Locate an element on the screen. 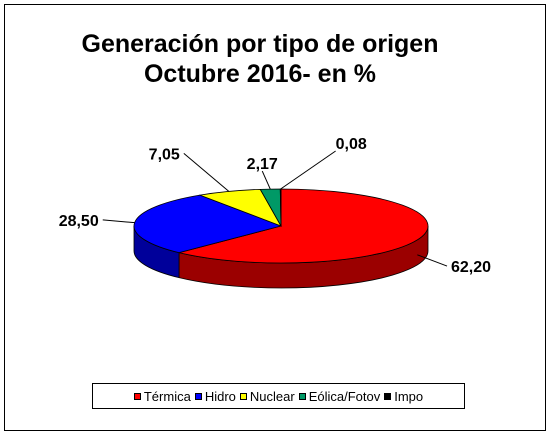 The height and width of the screenshot is (437, 552). leader-line-nuclear is located at coordinates (206, 172).